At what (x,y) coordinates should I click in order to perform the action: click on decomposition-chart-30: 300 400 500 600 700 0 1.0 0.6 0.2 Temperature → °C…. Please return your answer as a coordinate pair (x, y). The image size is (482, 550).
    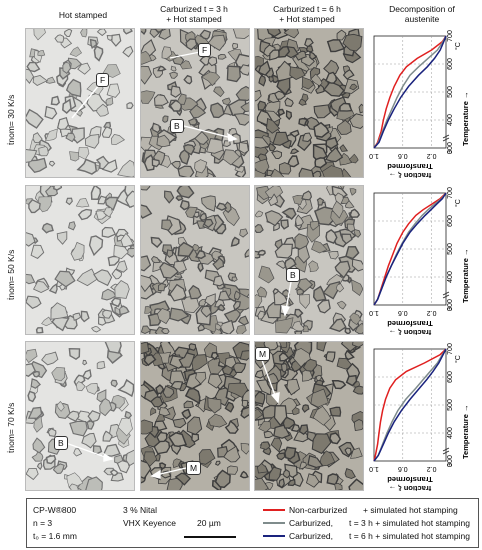
    Looking at the image, I should click on (419, 104).